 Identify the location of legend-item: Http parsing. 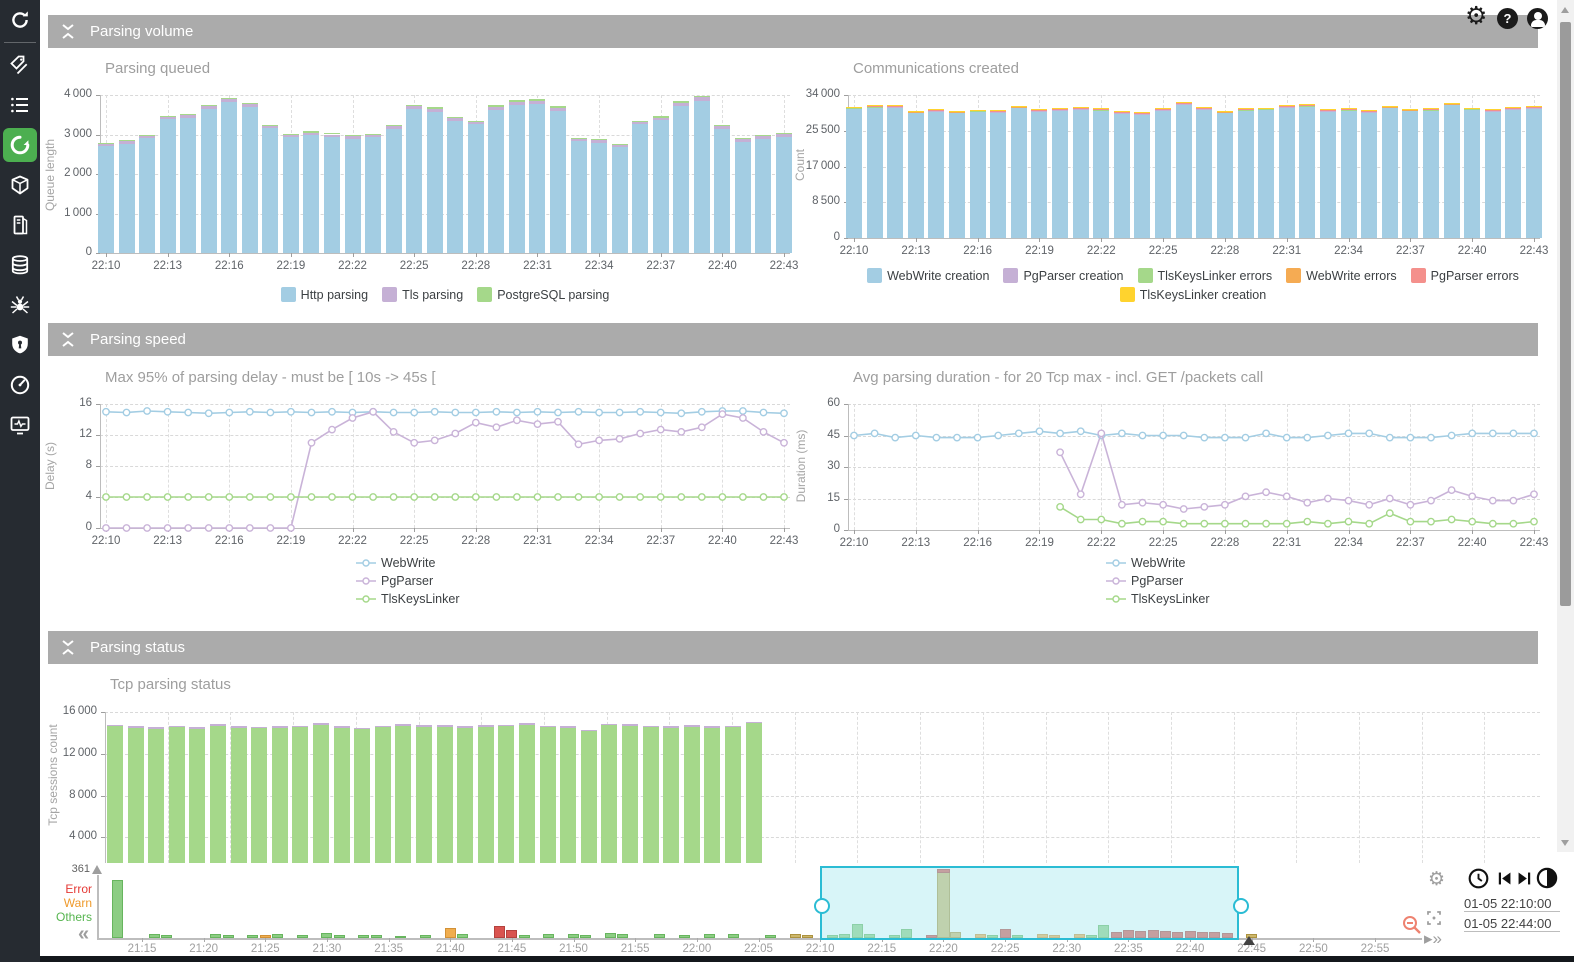
(324, 294).